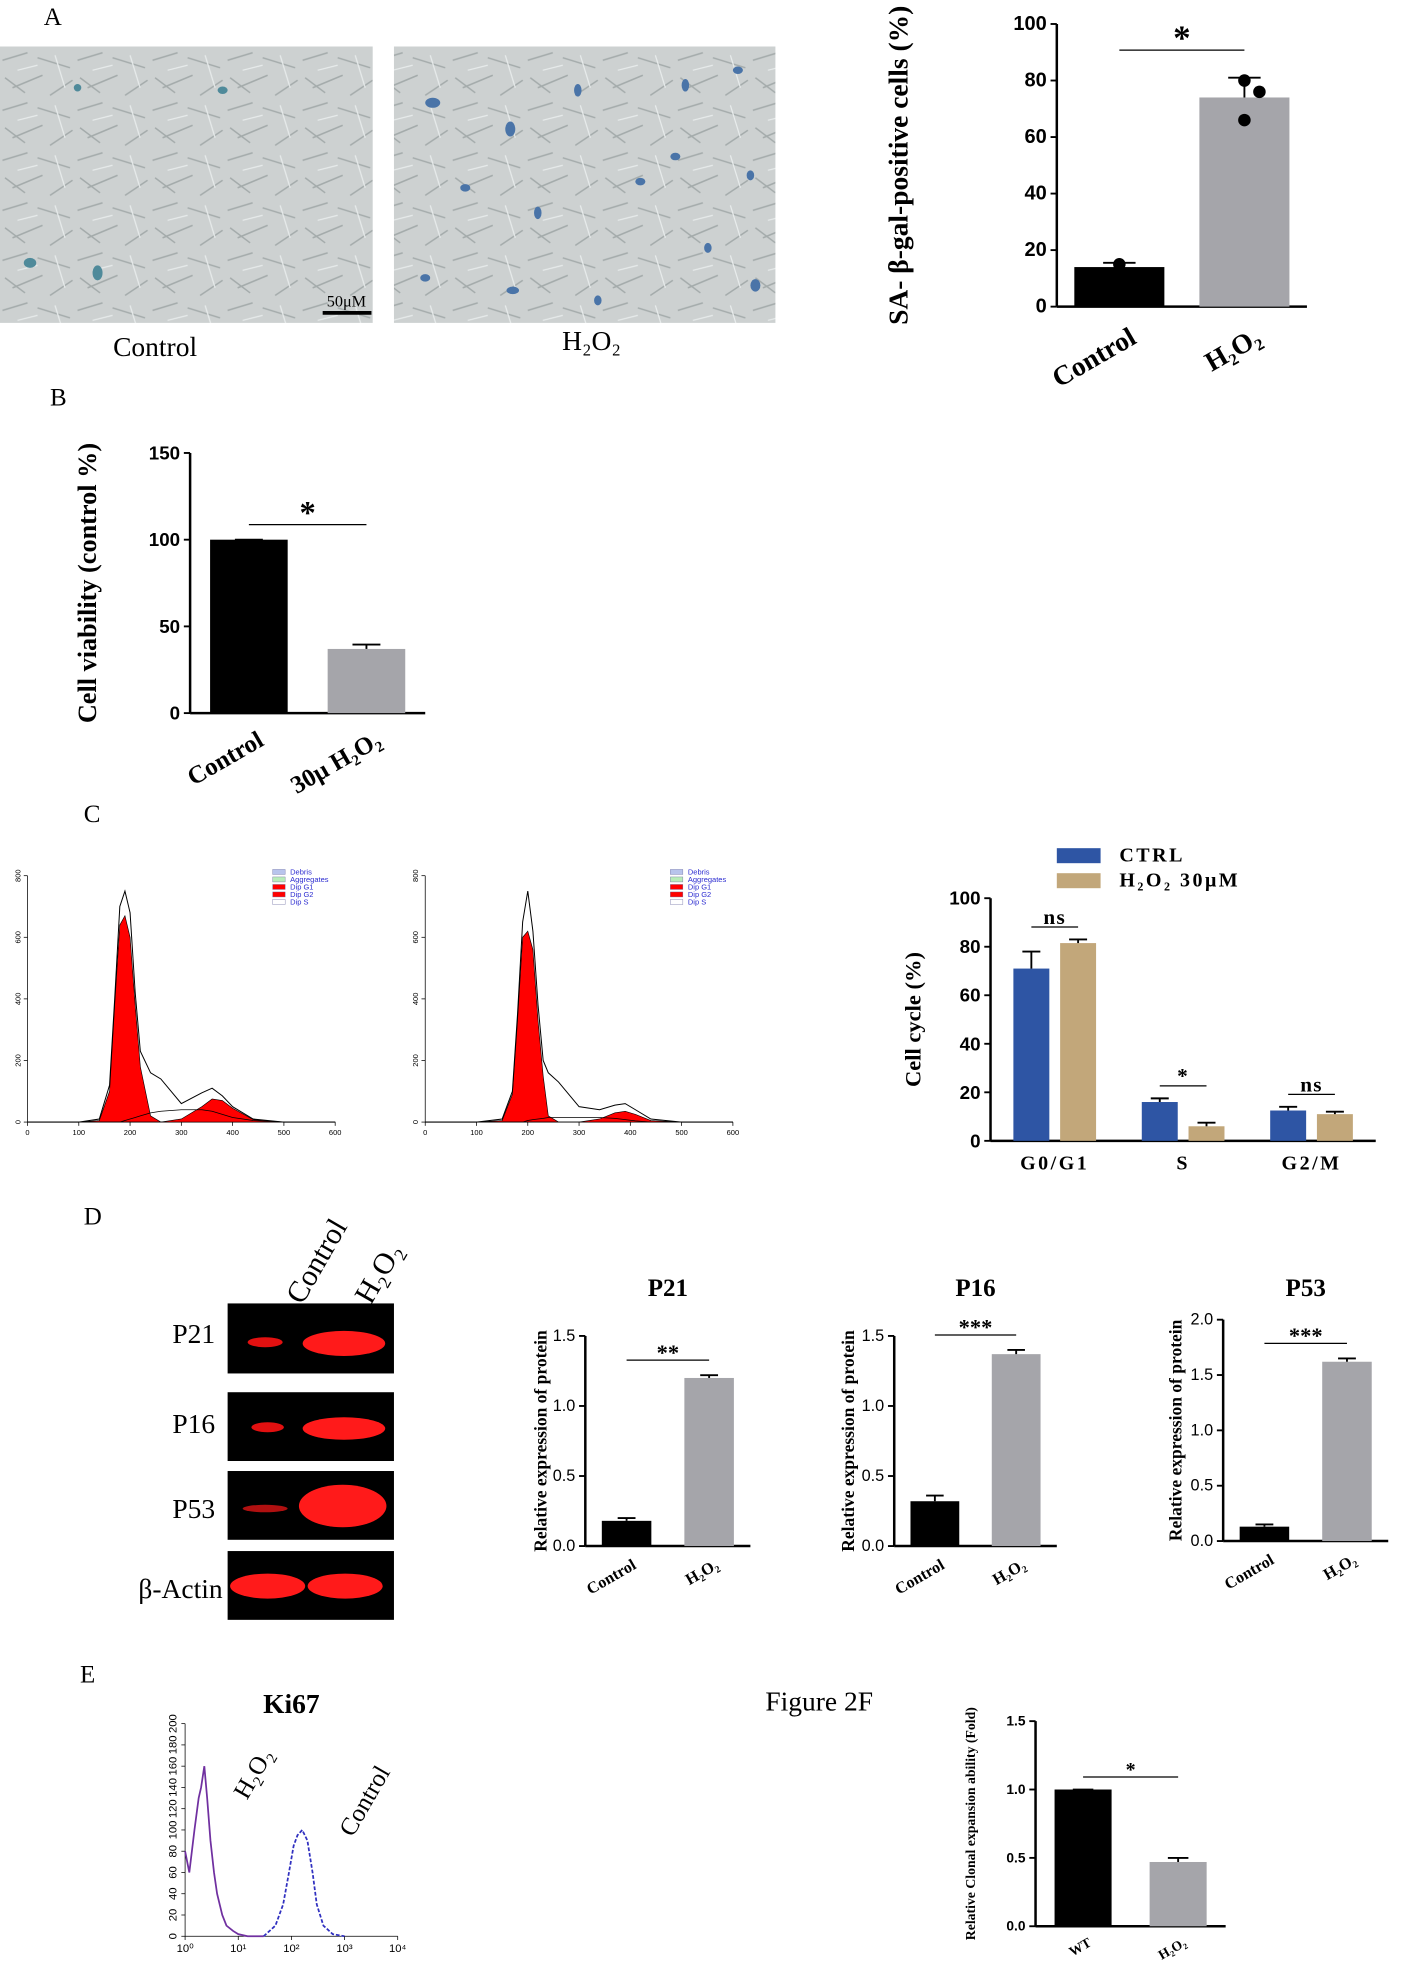 This screenshot has height=1964, width=1407. Describe the element at coordinates (1202, 1320) in the screenshot. I see `y-tick-label: 2.0` at that location.